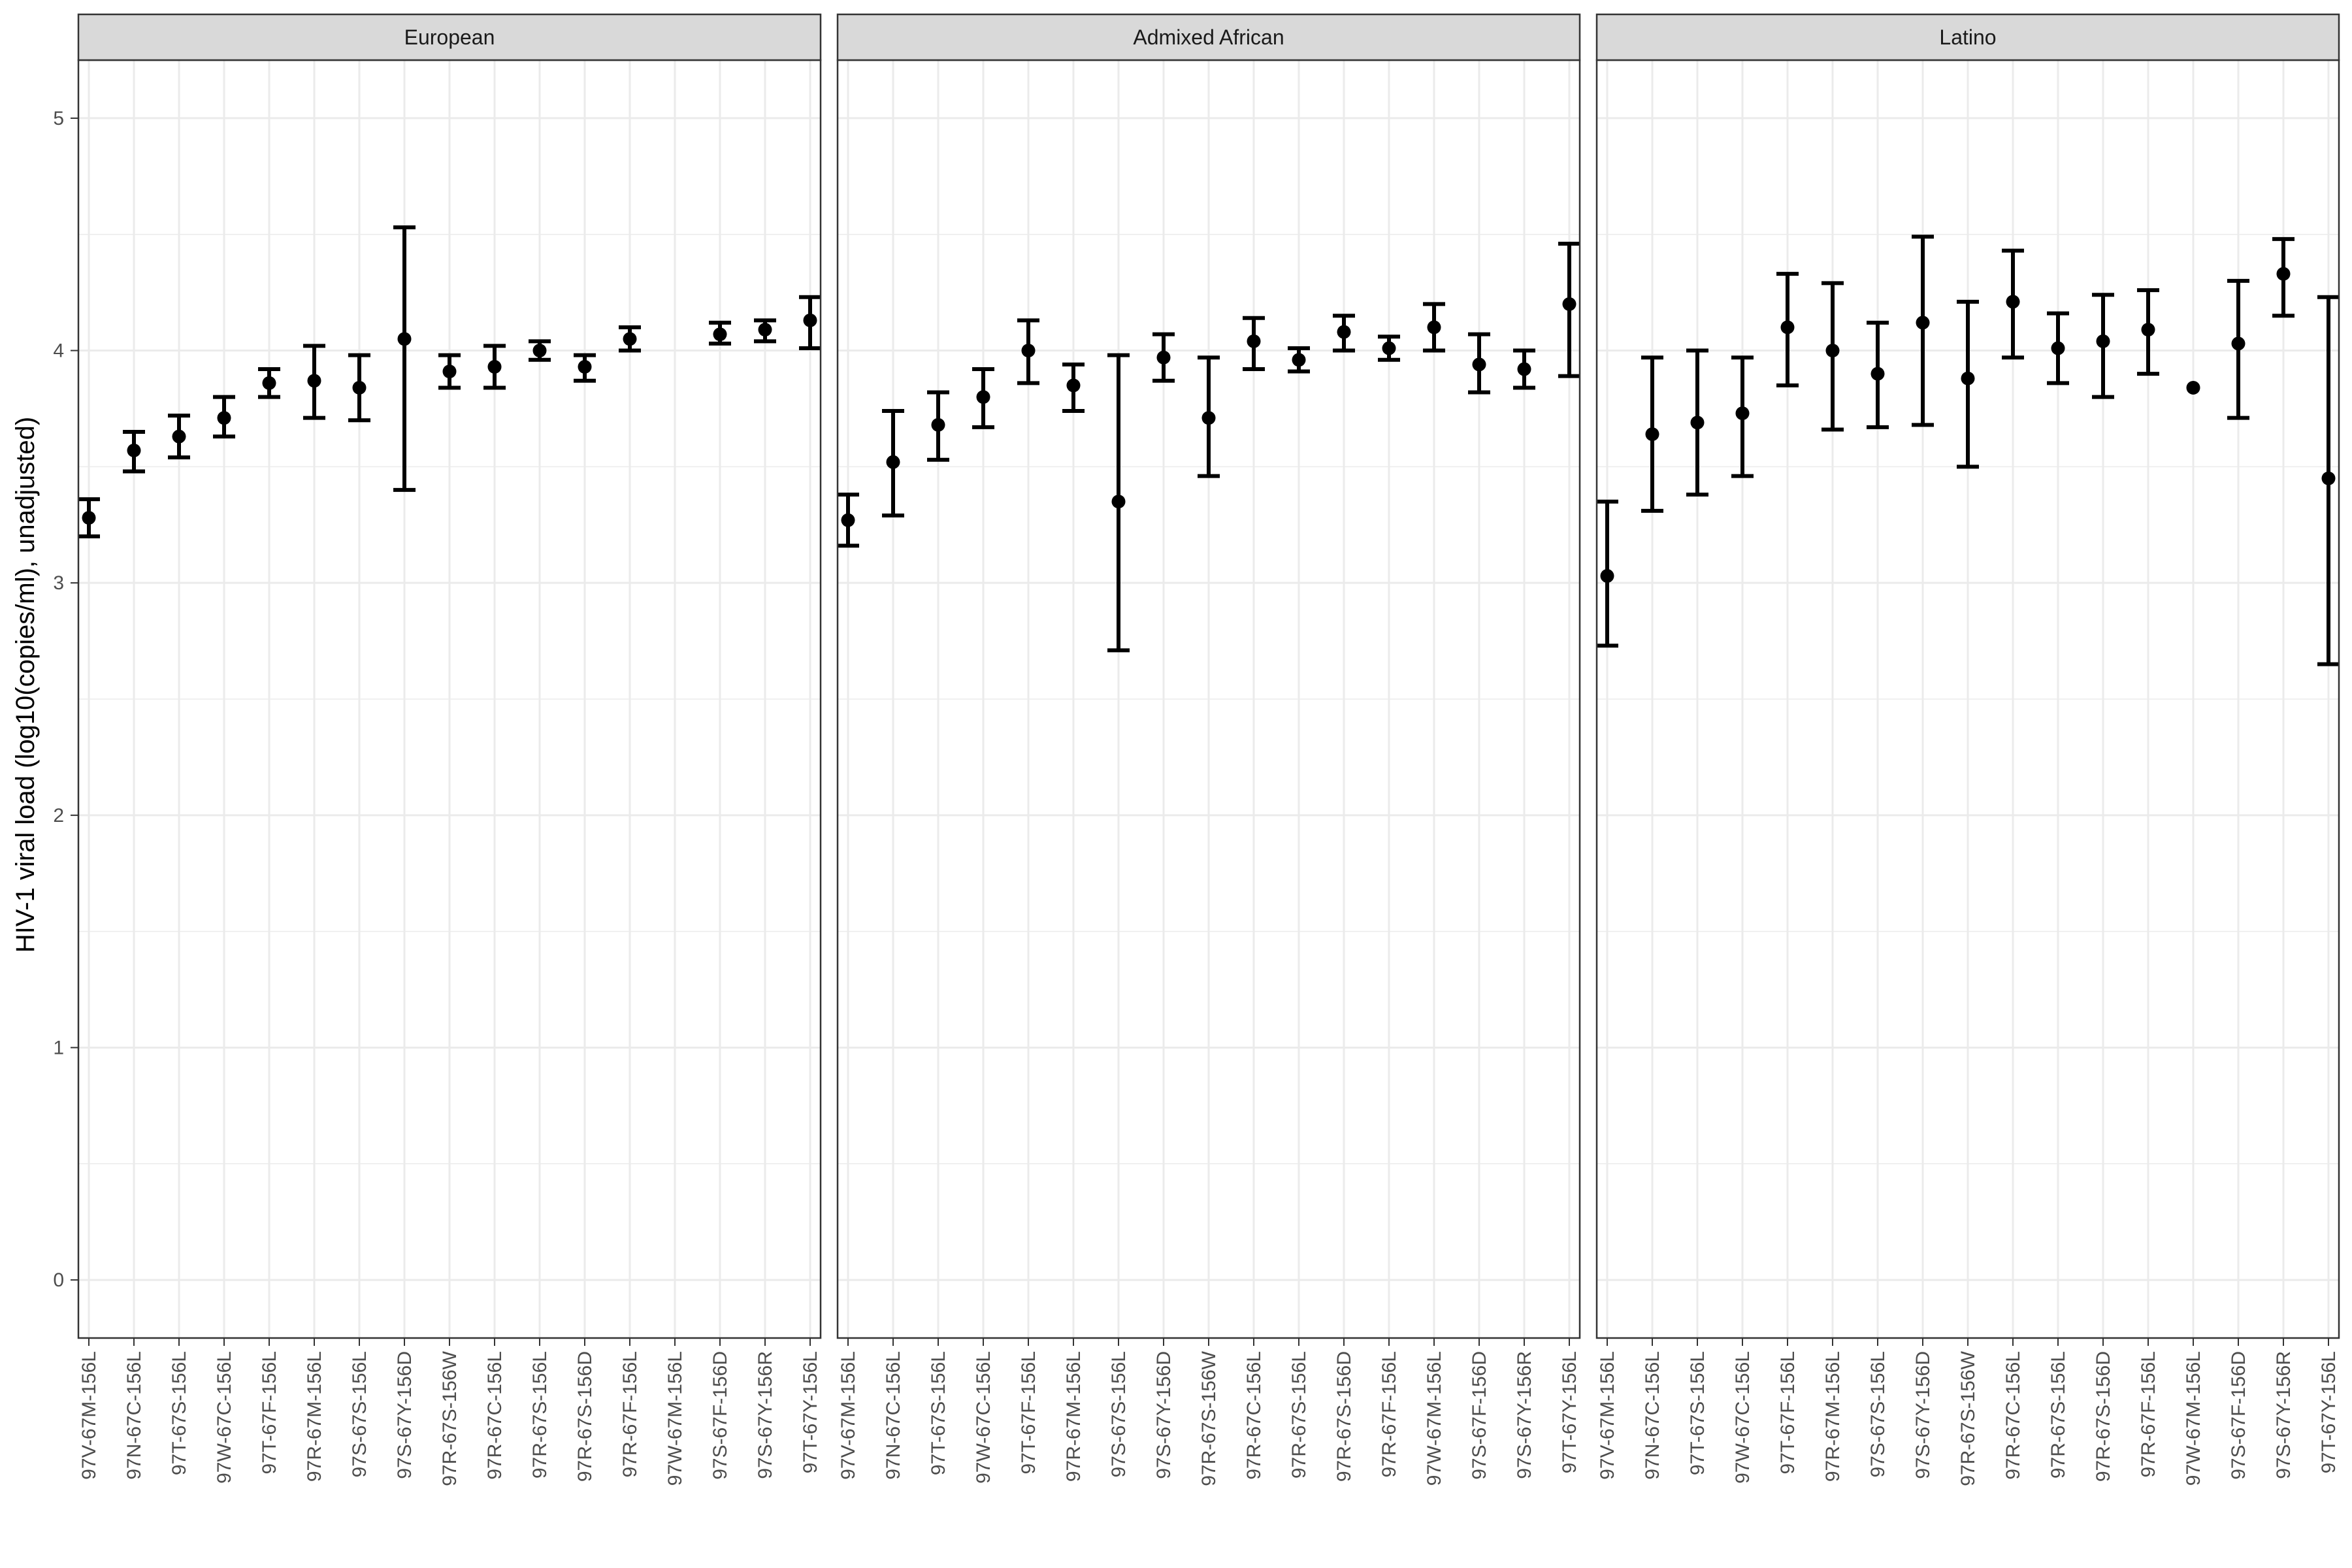  Describe the element at coordinates (1968, 1418) in the screenshot. I see `x-tick-label: 97R-67S-156W` at that location.